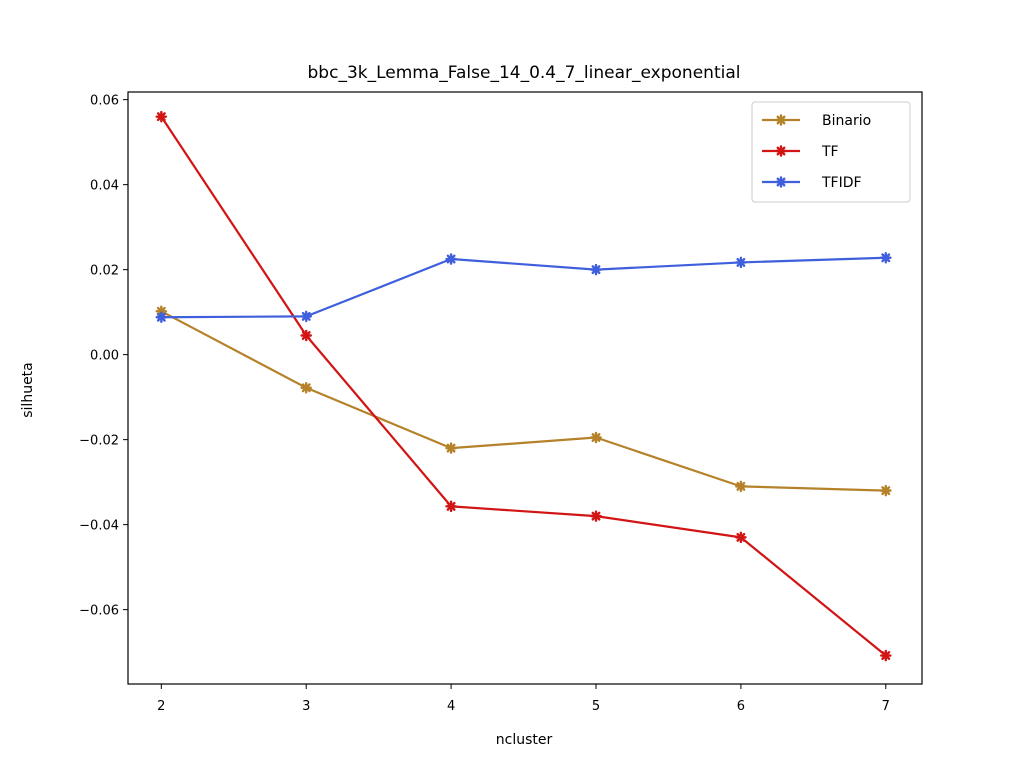  What do you see at coordinates (886, 706) in the screenshot?
I see `x-tick-label: 7` at bounding box center [886, 706].